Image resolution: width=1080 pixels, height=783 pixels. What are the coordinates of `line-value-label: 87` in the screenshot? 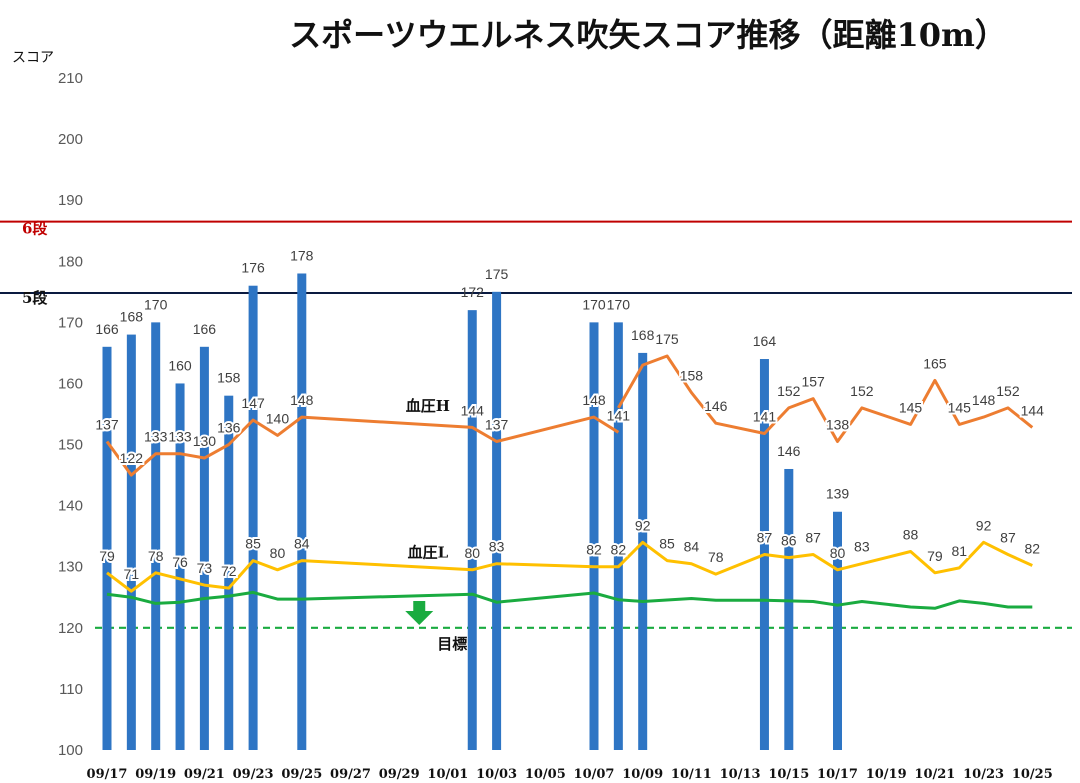 It's located at (765, 538).